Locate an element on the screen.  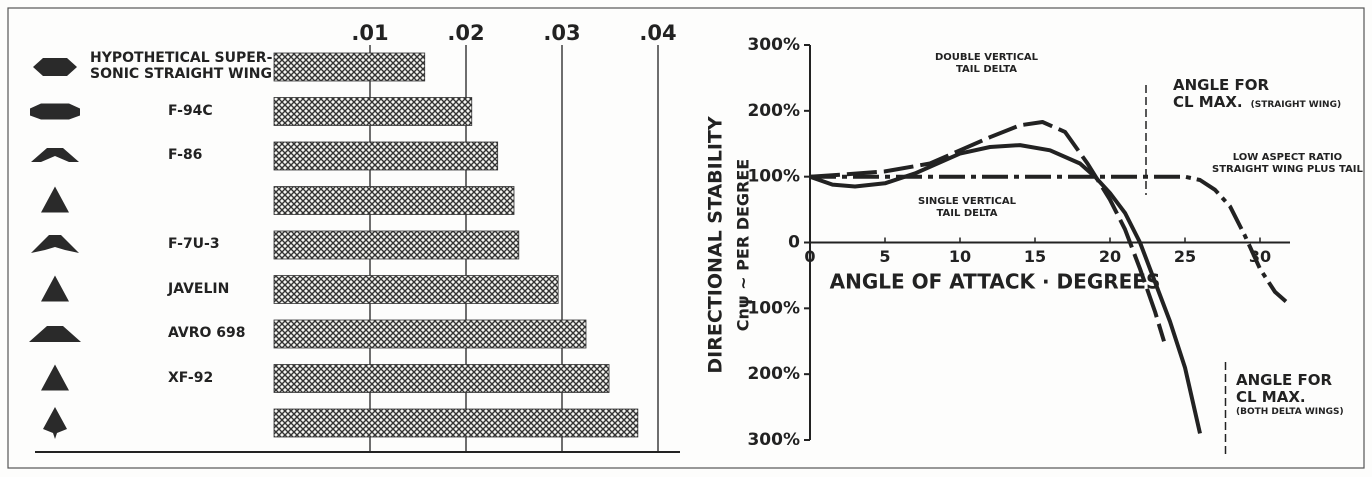
y-tick-label: 0 is located at coordinates (794, 243).